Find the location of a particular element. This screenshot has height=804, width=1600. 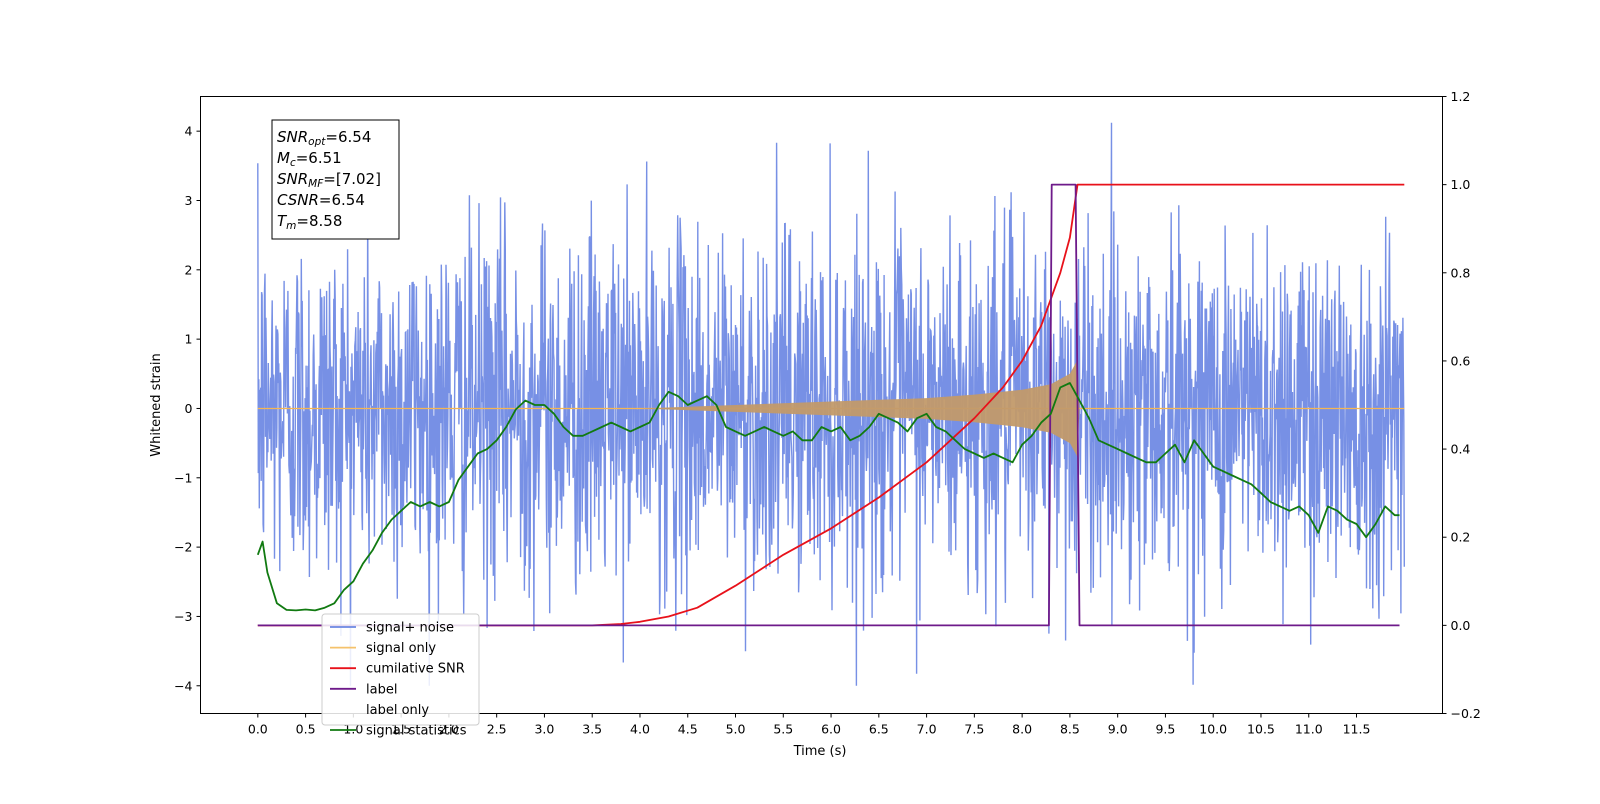

y-tick-label: −4 is located at coordinates (183, 685).